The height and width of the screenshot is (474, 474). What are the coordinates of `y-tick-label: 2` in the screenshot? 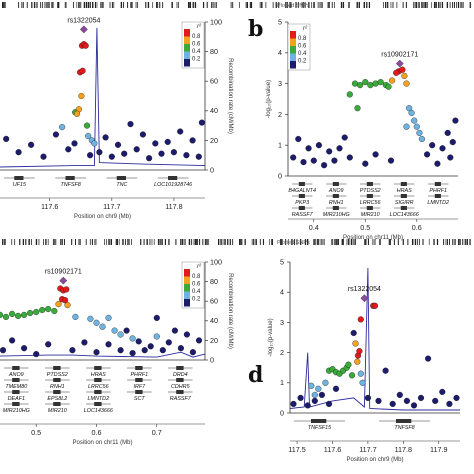 It's located at (280, 114).